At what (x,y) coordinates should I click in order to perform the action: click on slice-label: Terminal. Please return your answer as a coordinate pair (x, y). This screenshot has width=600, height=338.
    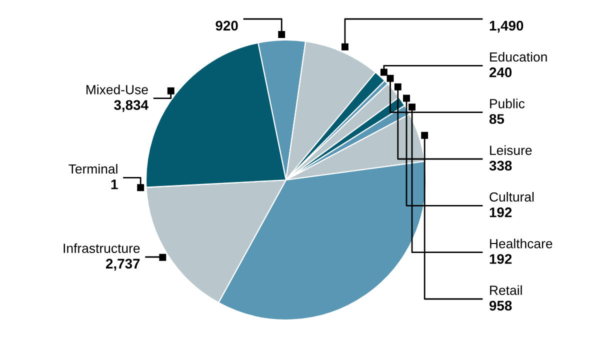
    Looking at the image, I should click on (93, 169).